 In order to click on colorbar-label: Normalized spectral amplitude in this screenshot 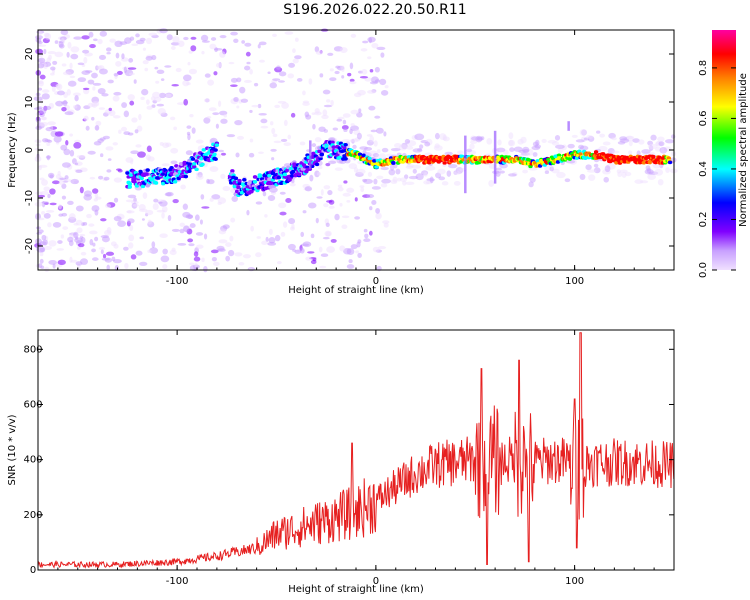, I will do `click(743, 150)`.